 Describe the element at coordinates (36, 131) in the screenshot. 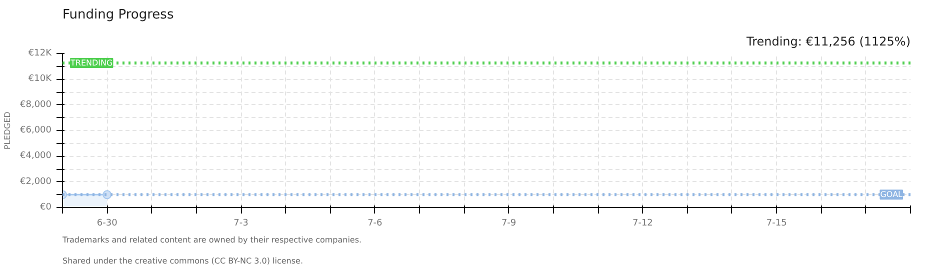

I see `y-tick-label: €6,000` at that location.